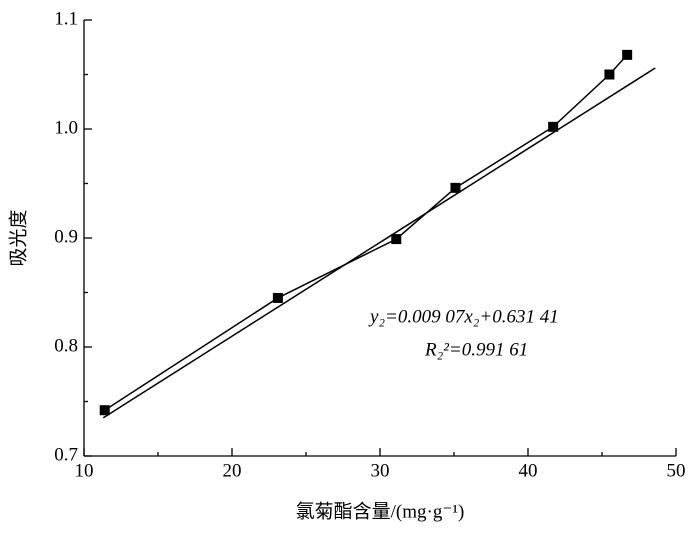 The width and height of the screenshot is (700, 538). Describe the element at coordinates (380, 470) in the screenshot. I see `x-tick-label: 30` at that location.